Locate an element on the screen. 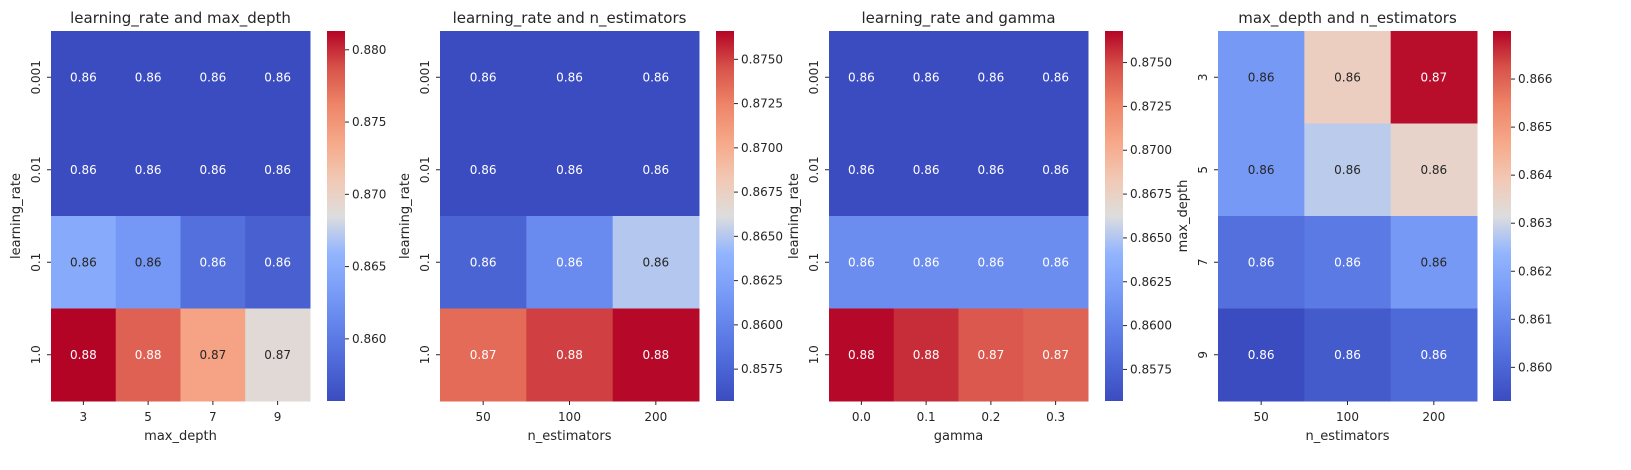 Image resolution: width=1631 pixels, height=470 pixels. colorbar-tick-label: 0.863 is located at coordinates (1535, 223).